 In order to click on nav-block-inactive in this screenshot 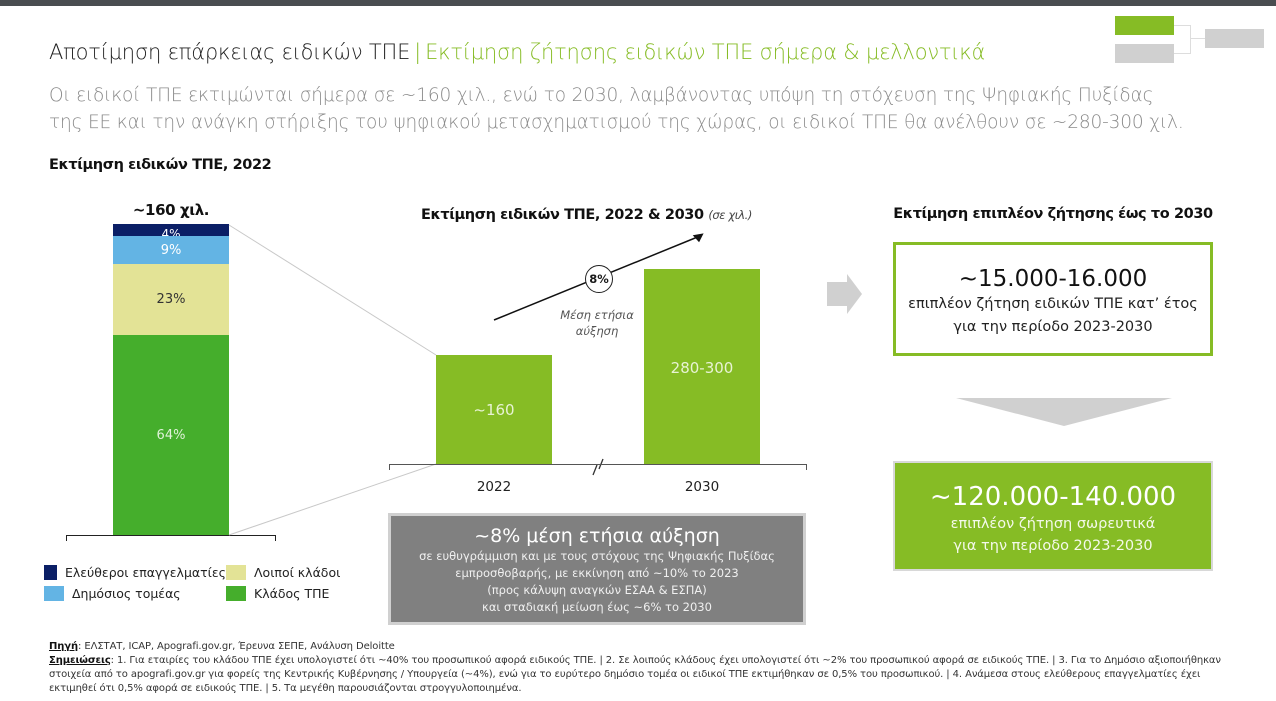, I will do `click(1144, 53)`.